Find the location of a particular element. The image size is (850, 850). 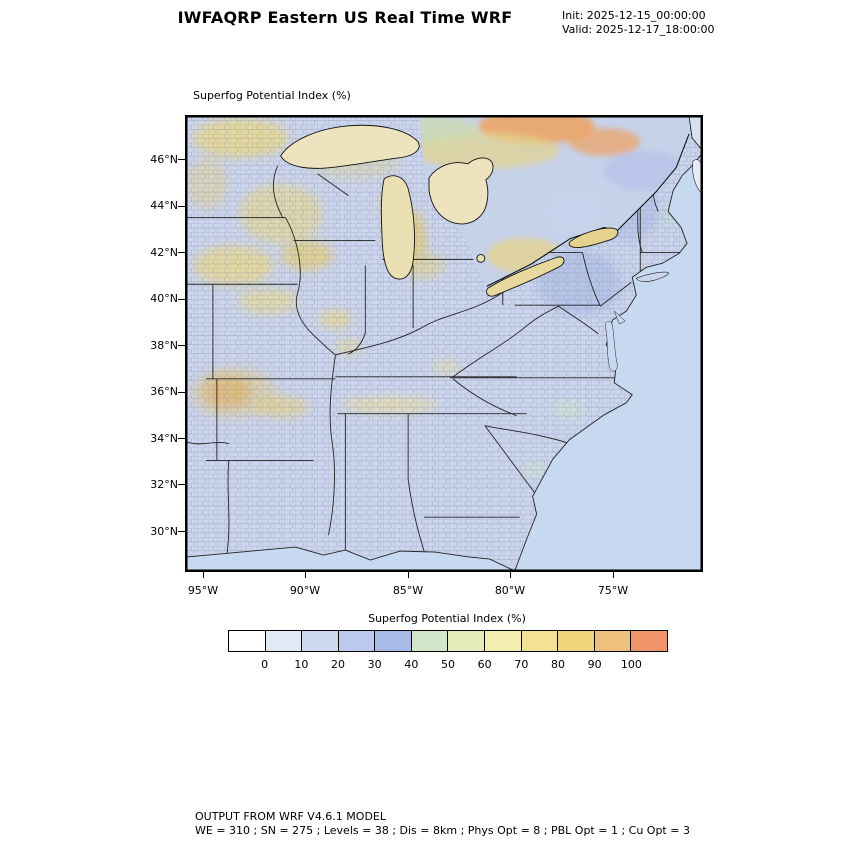

nova-scotia is located at coordinates (697, 177).